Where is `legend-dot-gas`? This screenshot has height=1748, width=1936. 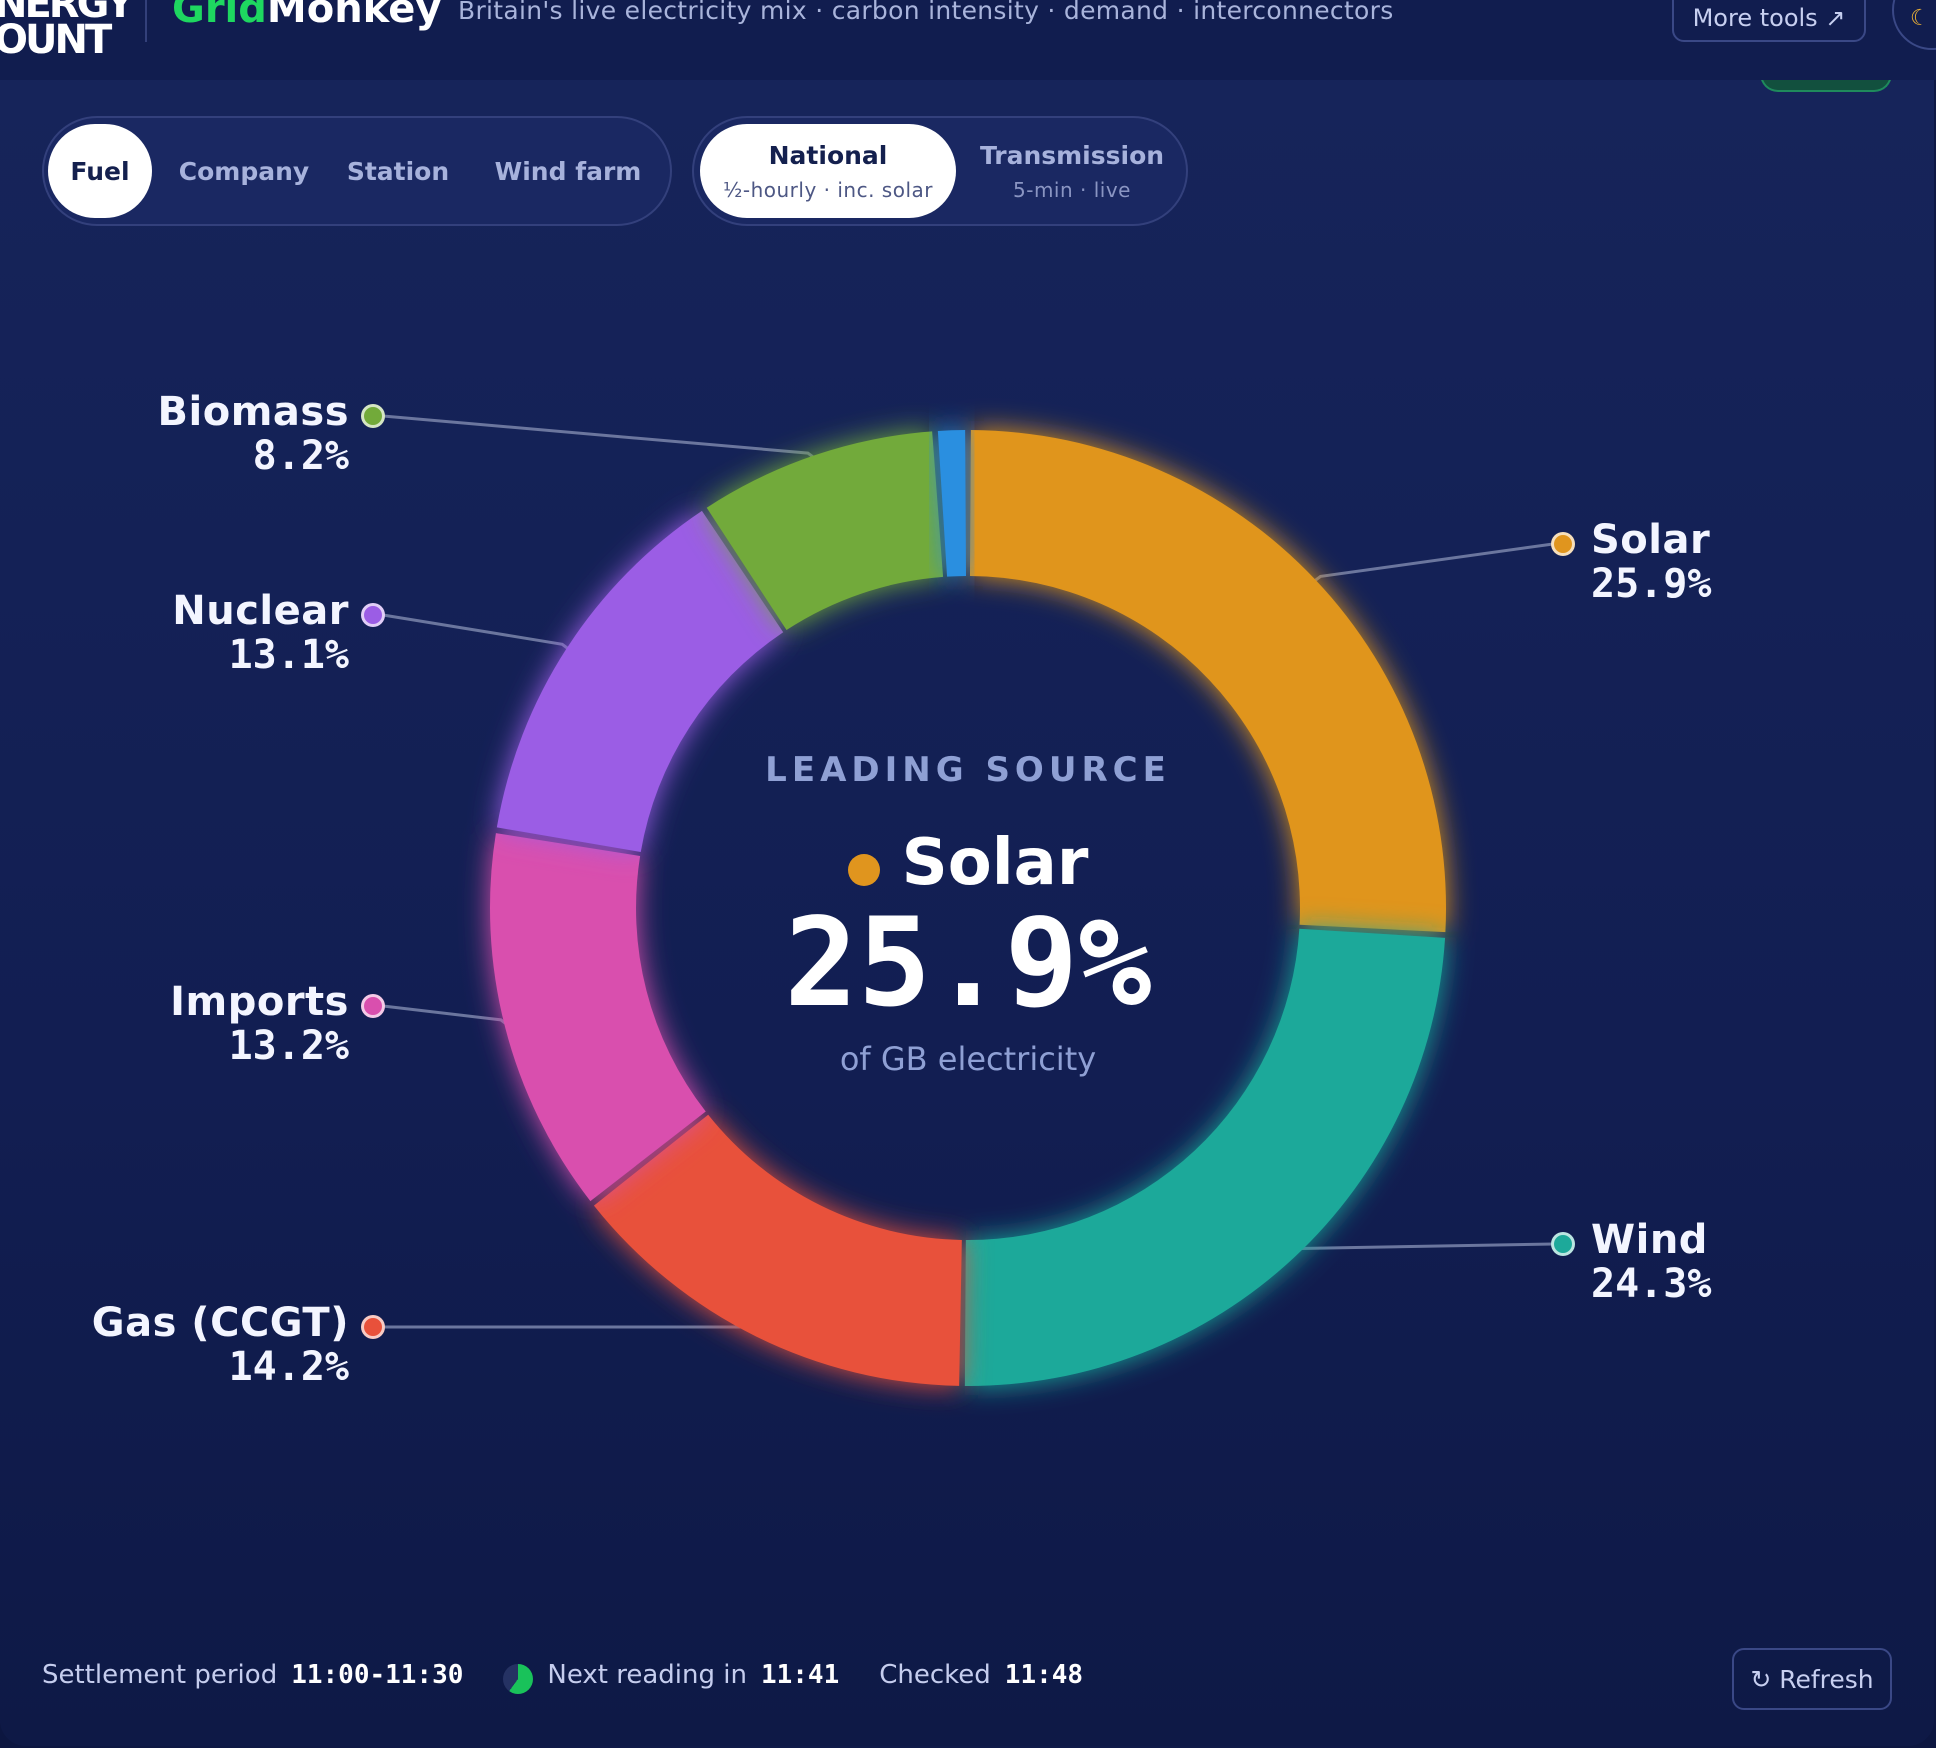 legend-dot-gas is located at coordinates (373, 1327).